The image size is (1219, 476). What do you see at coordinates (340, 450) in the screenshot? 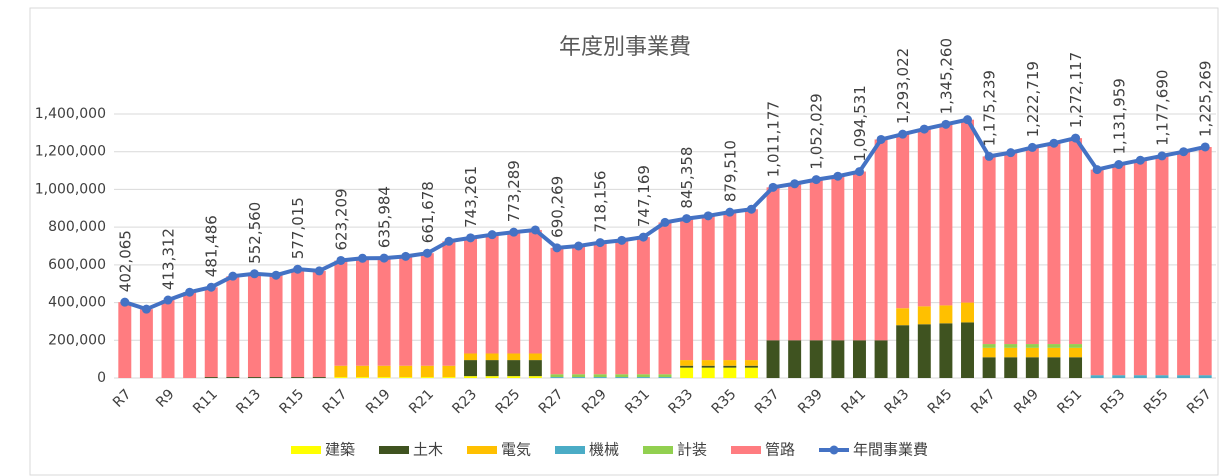
I see `legend-label: 建築` at bounding box center [340, 450].